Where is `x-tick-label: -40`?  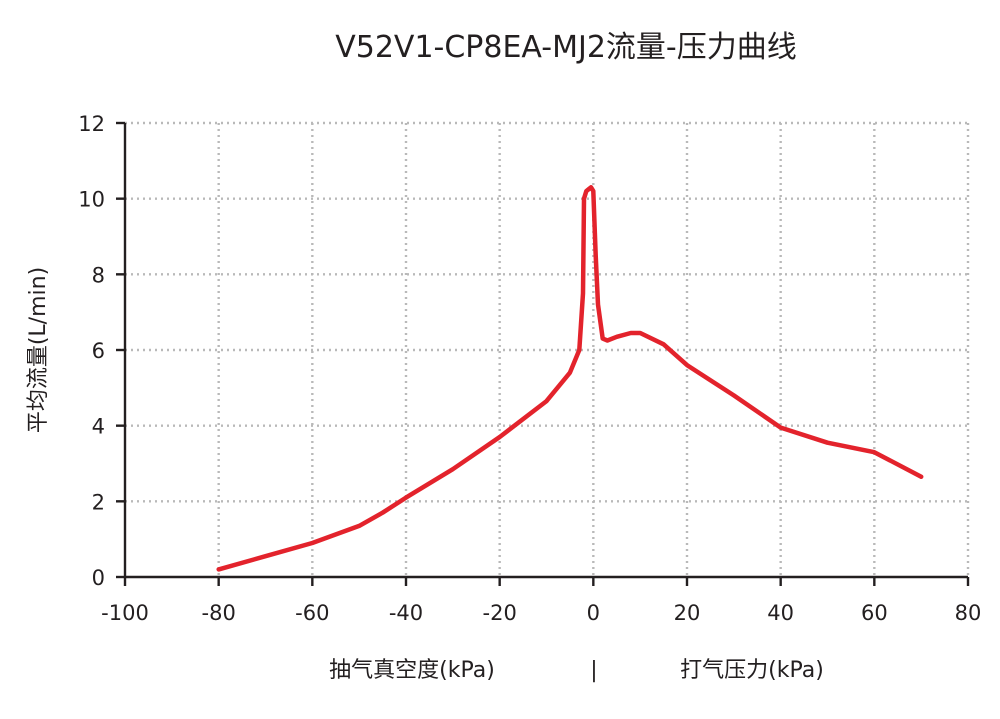
x-tick-label: -40 is located at coordinates (406, 613).